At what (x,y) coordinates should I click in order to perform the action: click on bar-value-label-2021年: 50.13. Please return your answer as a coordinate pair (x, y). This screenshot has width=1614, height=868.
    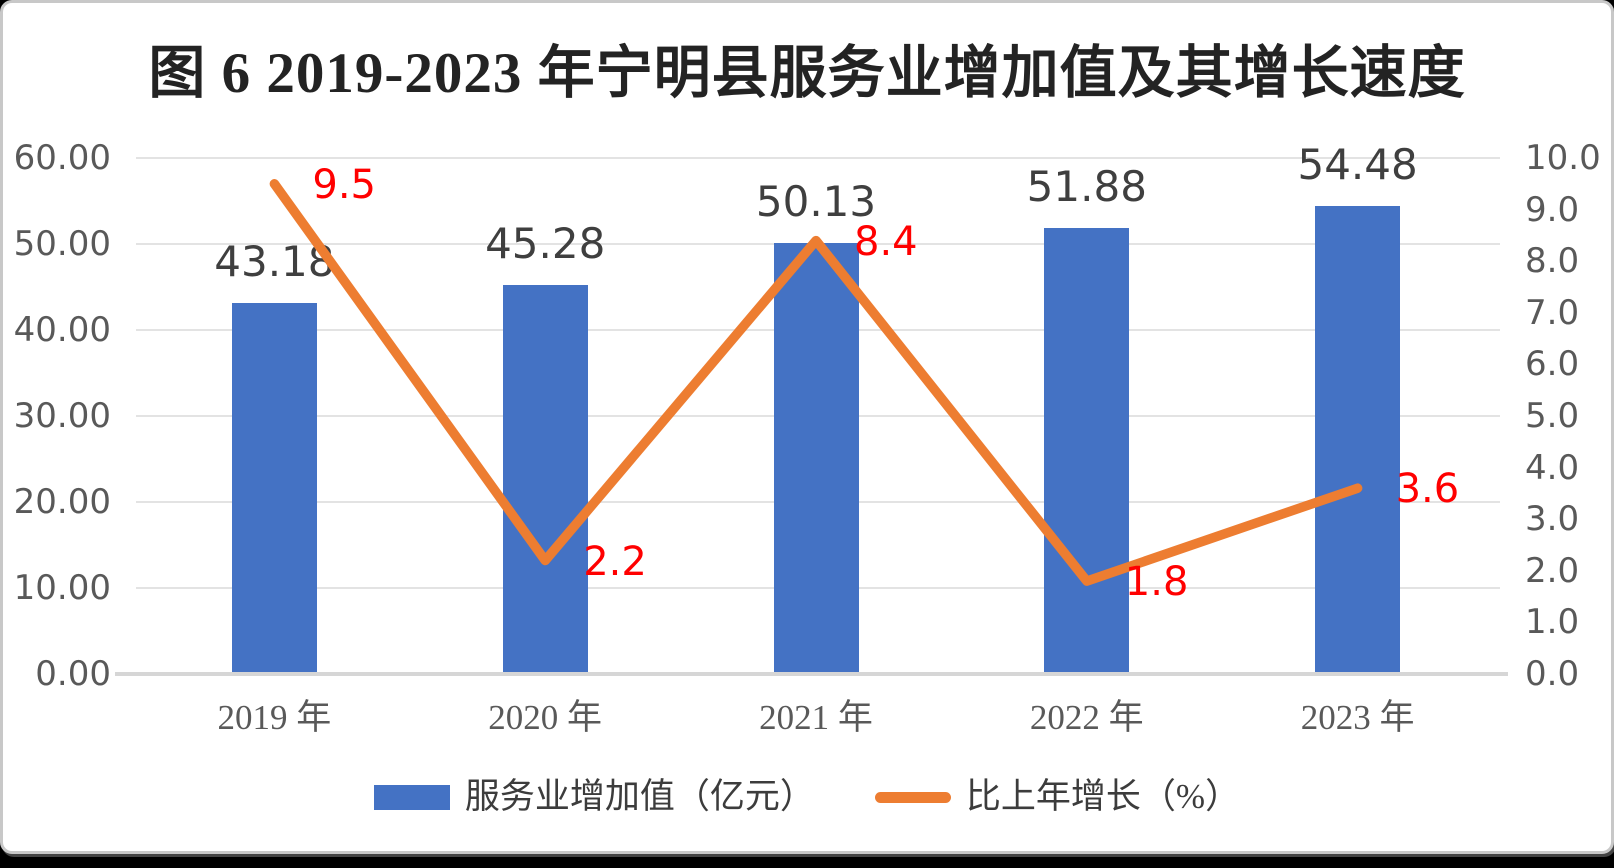
    Looking at the image, I should click on (816, 201).